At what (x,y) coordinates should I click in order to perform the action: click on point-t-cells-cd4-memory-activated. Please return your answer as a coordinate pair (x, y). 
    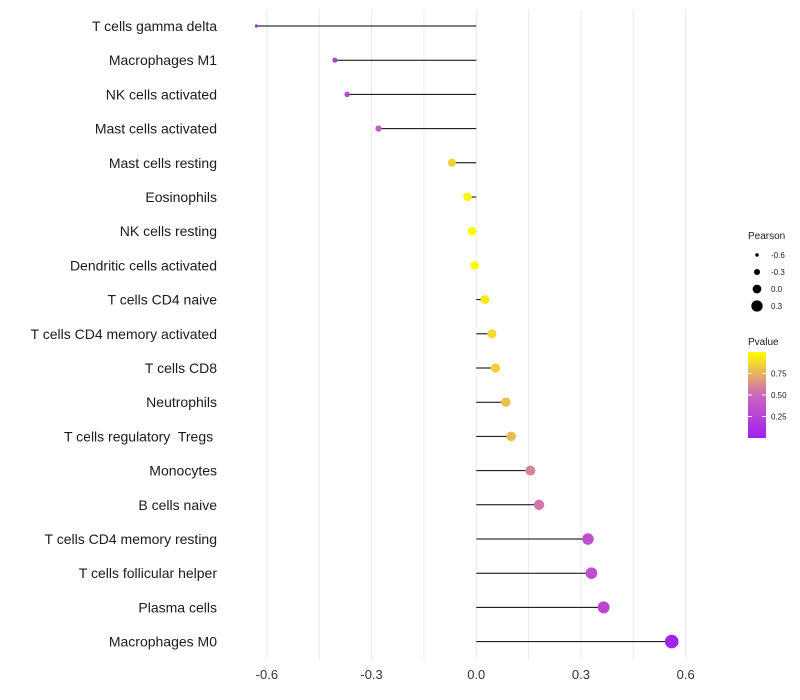
    Looking at the image, I should click on (492, 334).